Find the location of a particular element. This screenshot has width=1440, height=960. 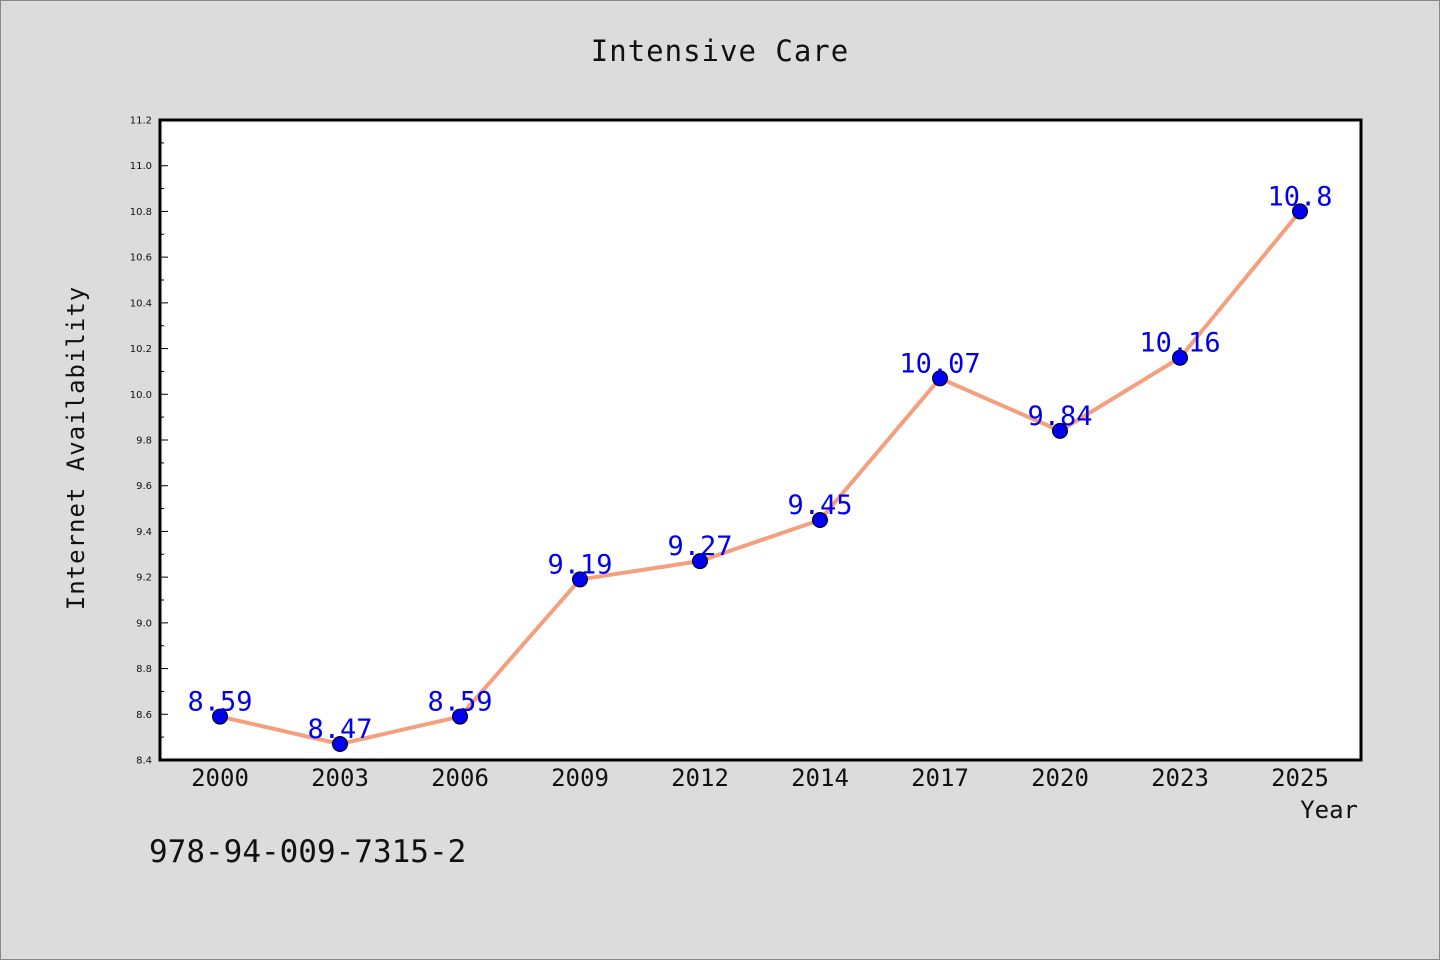

data-label: 9.84 is located at coordinates (1059, 416).